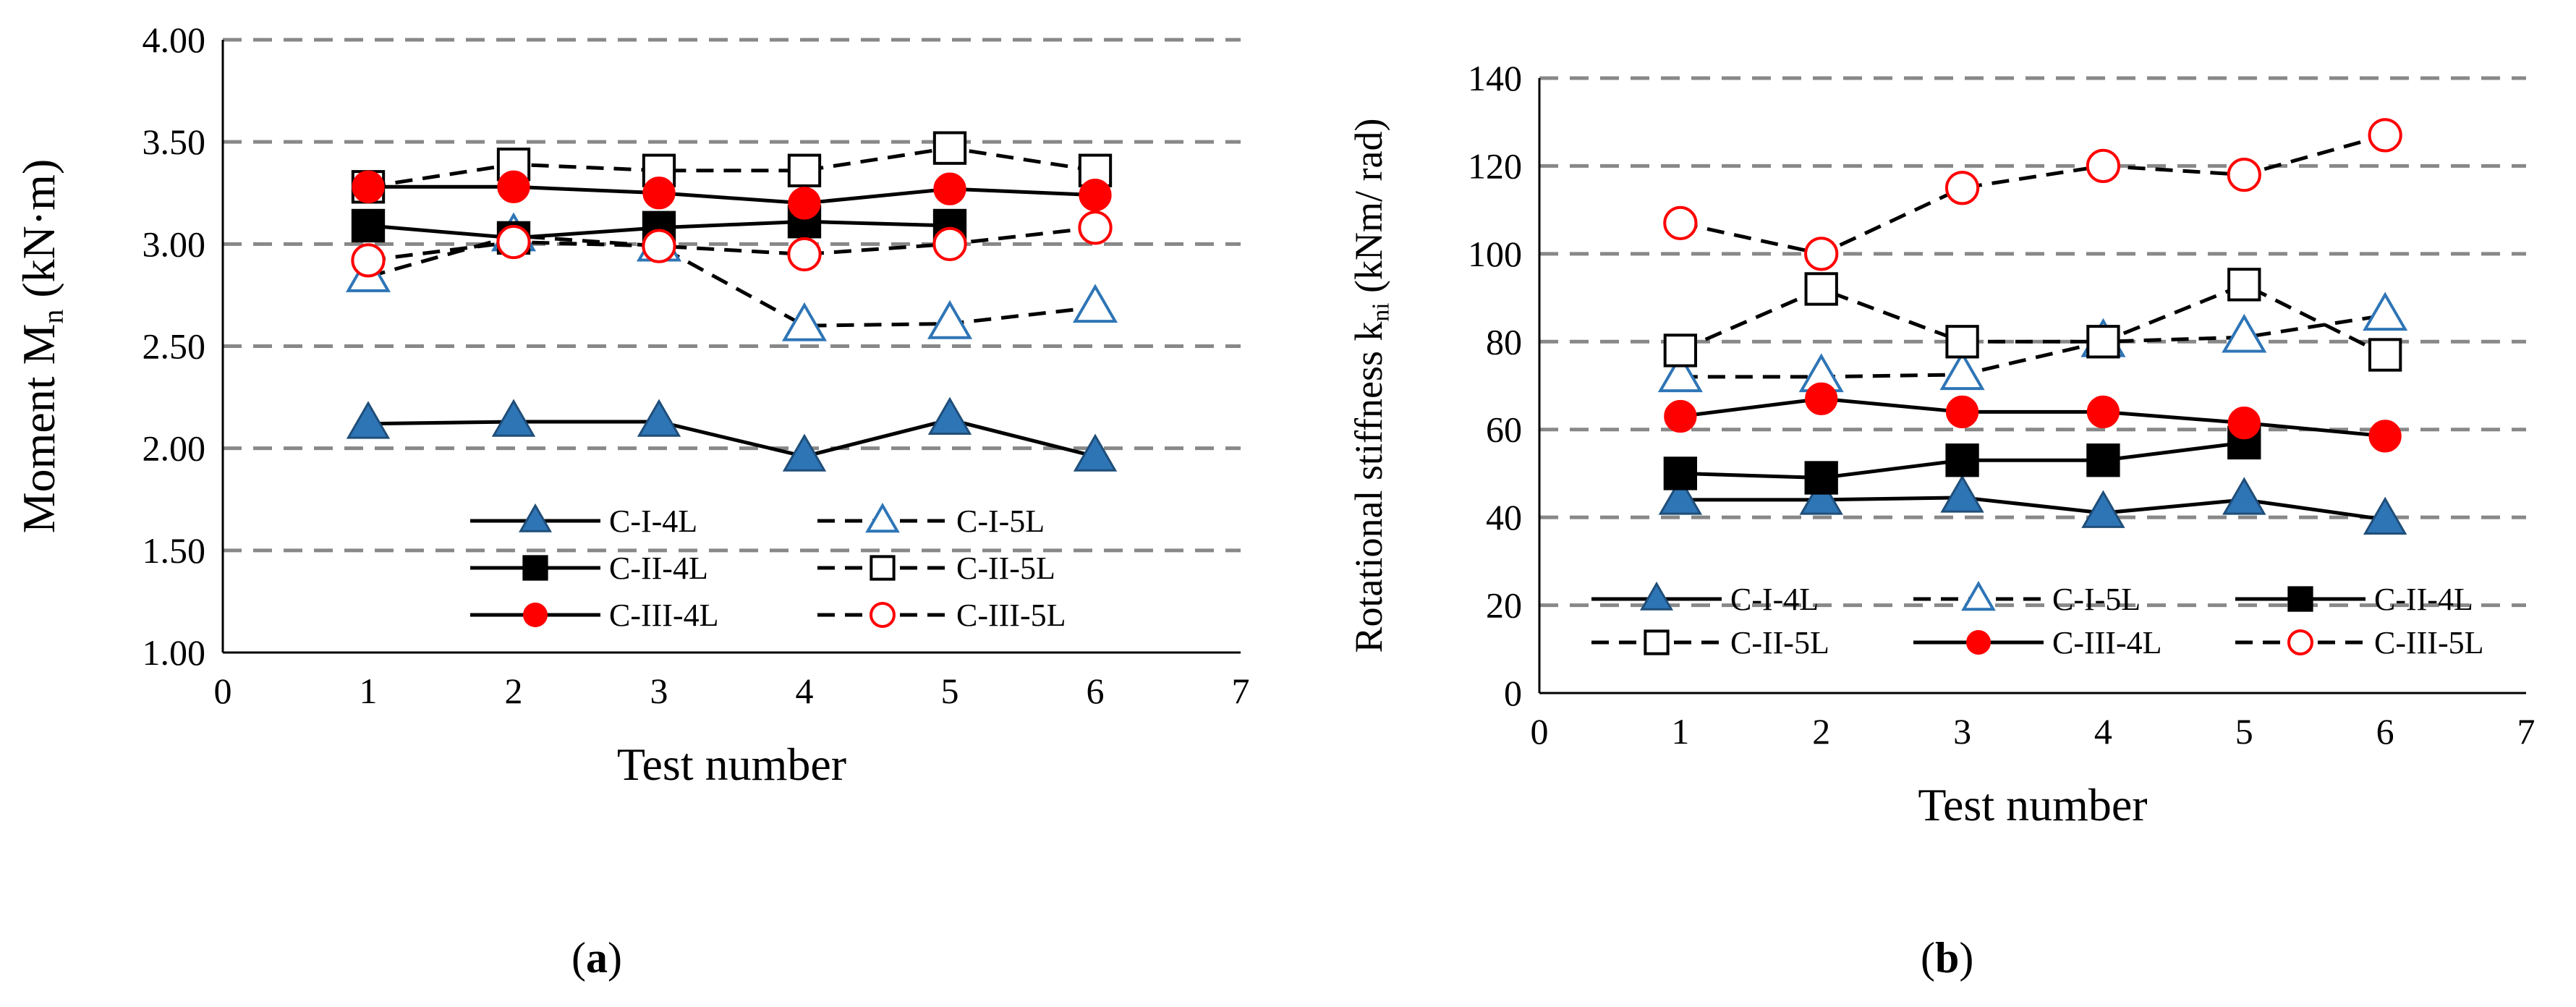 The width and height of the screenshot is (2576, 1007). I want to click on y-tick-label: 2.00, so click(174, 448).